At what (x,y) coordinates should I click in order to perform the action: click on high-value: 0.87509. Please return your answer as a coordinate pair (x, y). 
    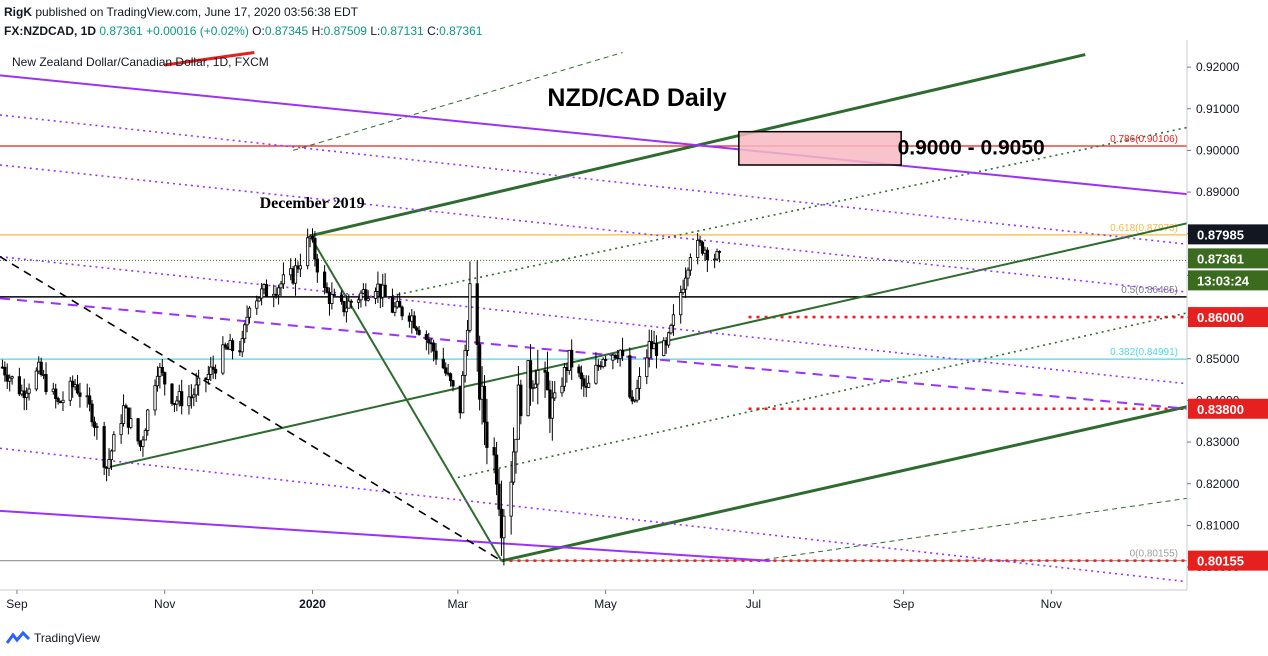
    Looking at the image, I should click on (345, 31).